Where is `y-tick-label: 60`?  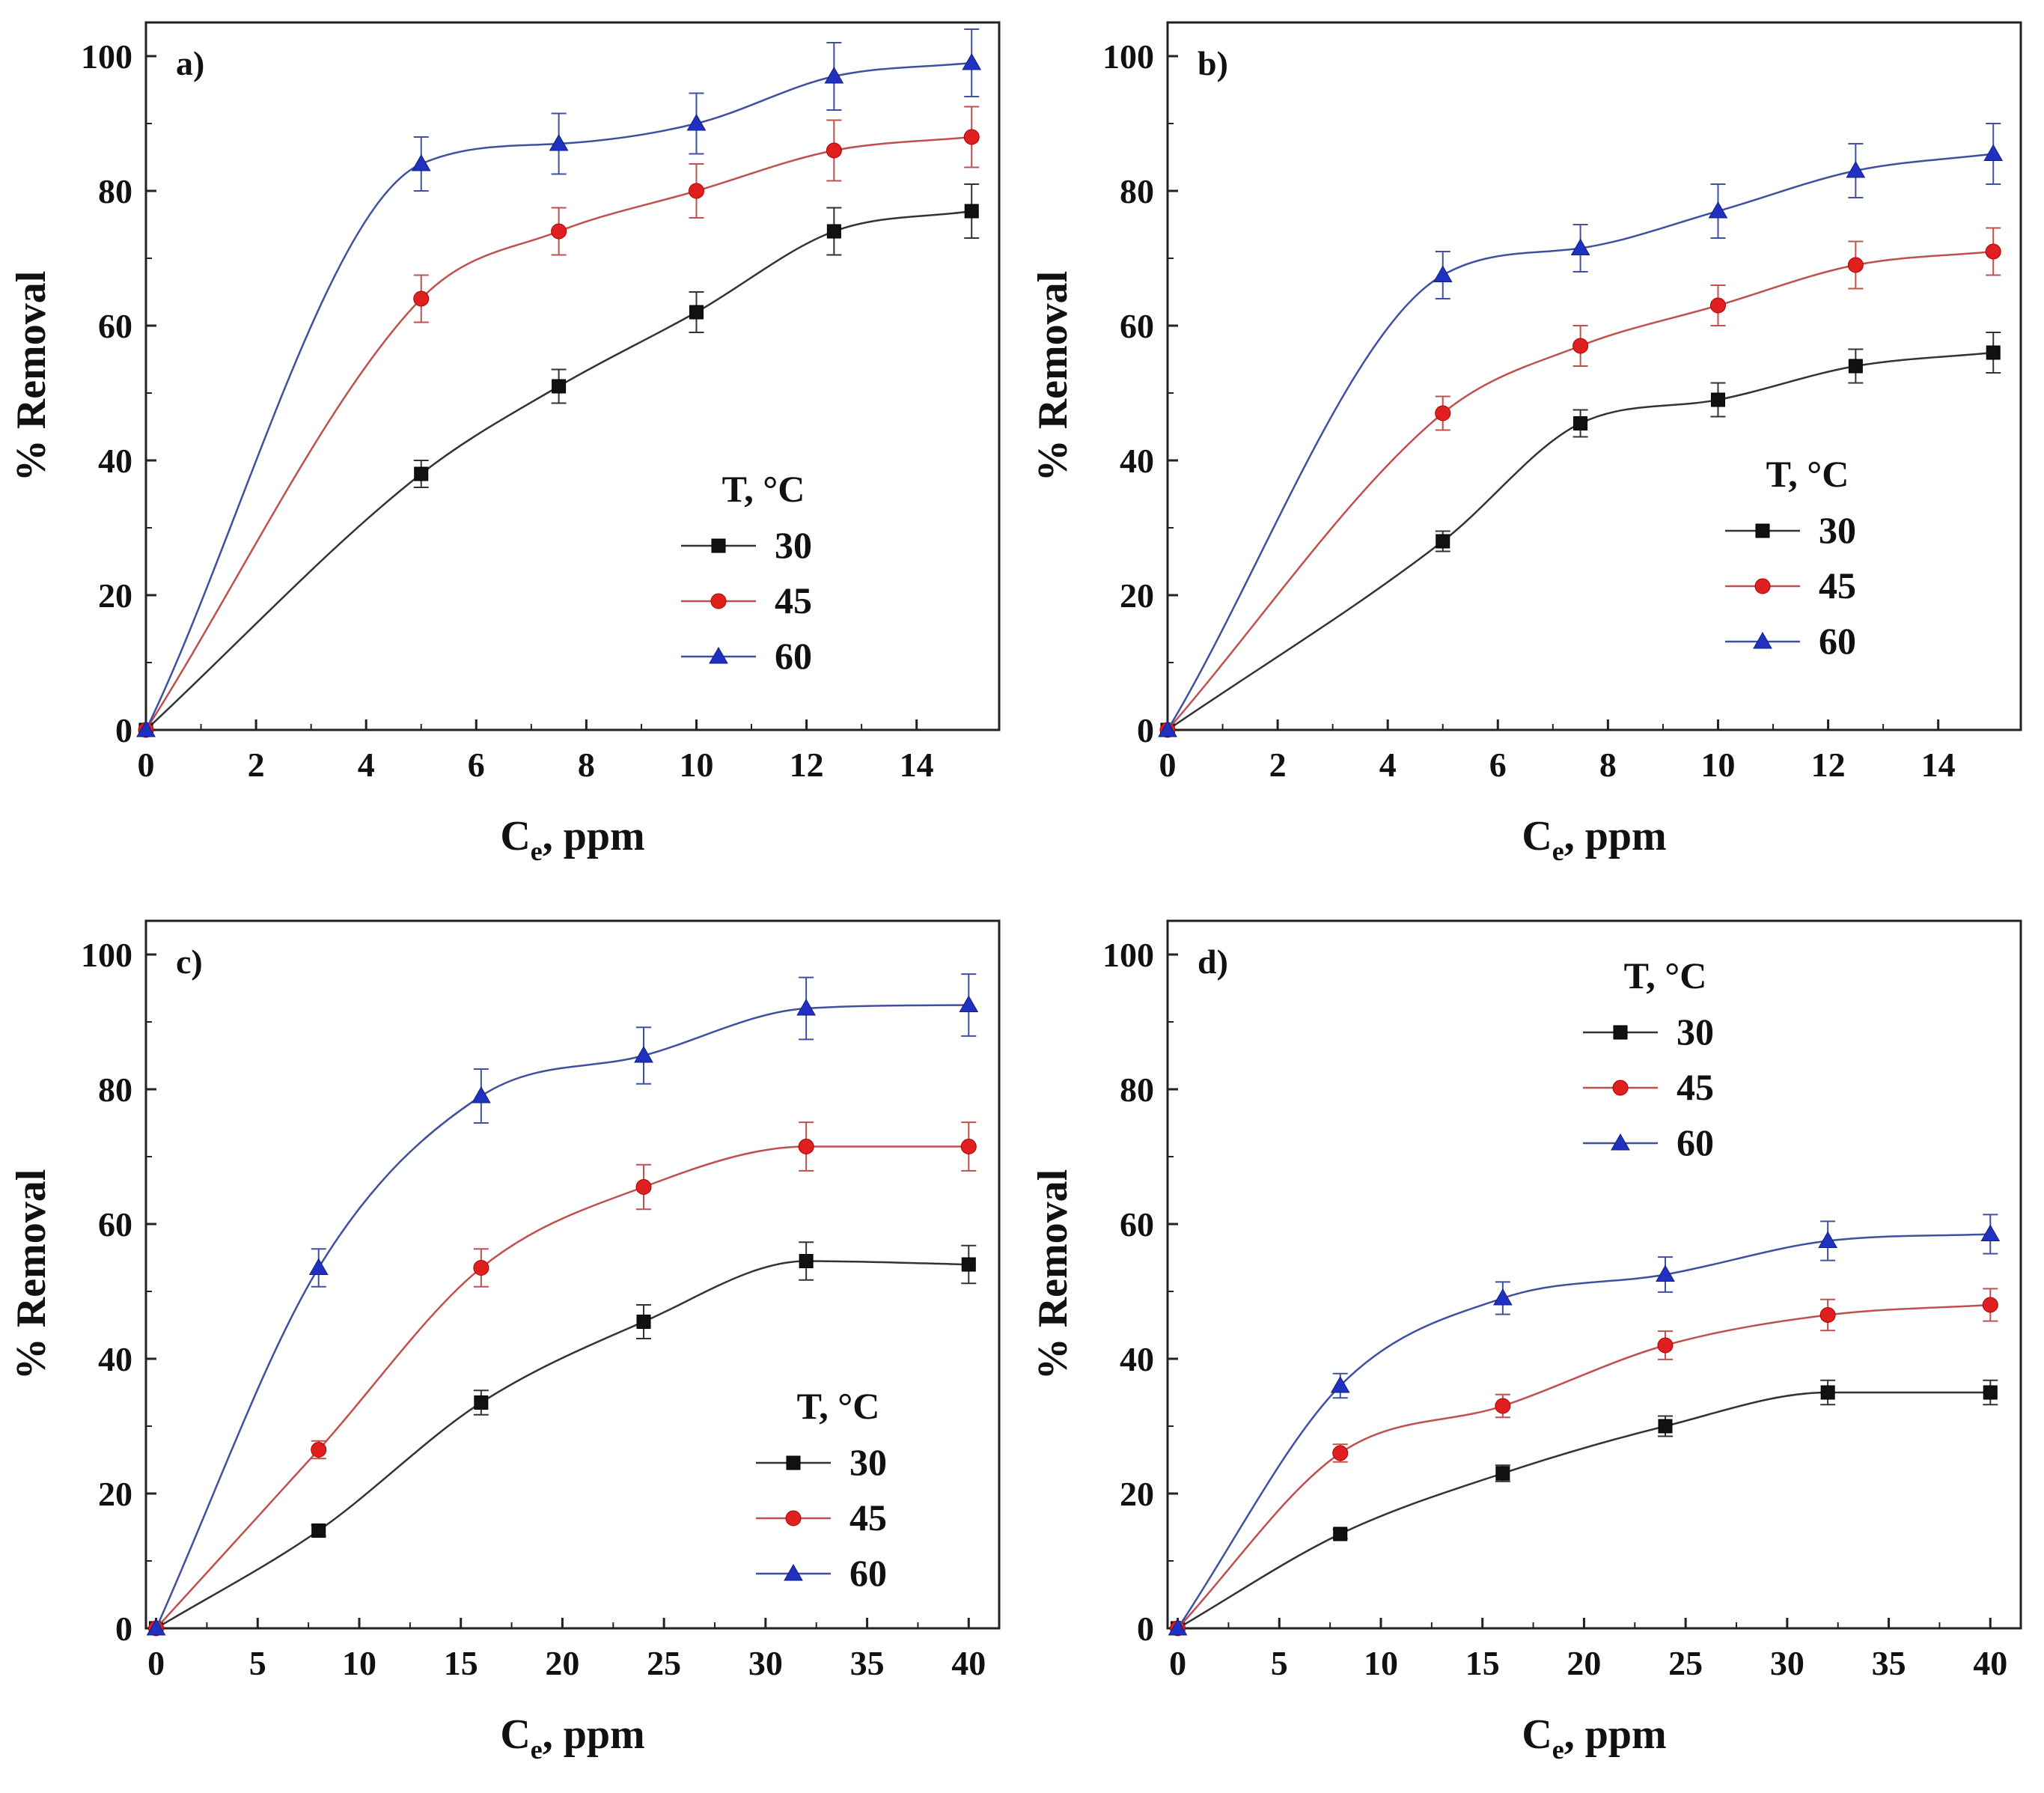
y-tick-label: 60 is located at coordinates (115, 326).